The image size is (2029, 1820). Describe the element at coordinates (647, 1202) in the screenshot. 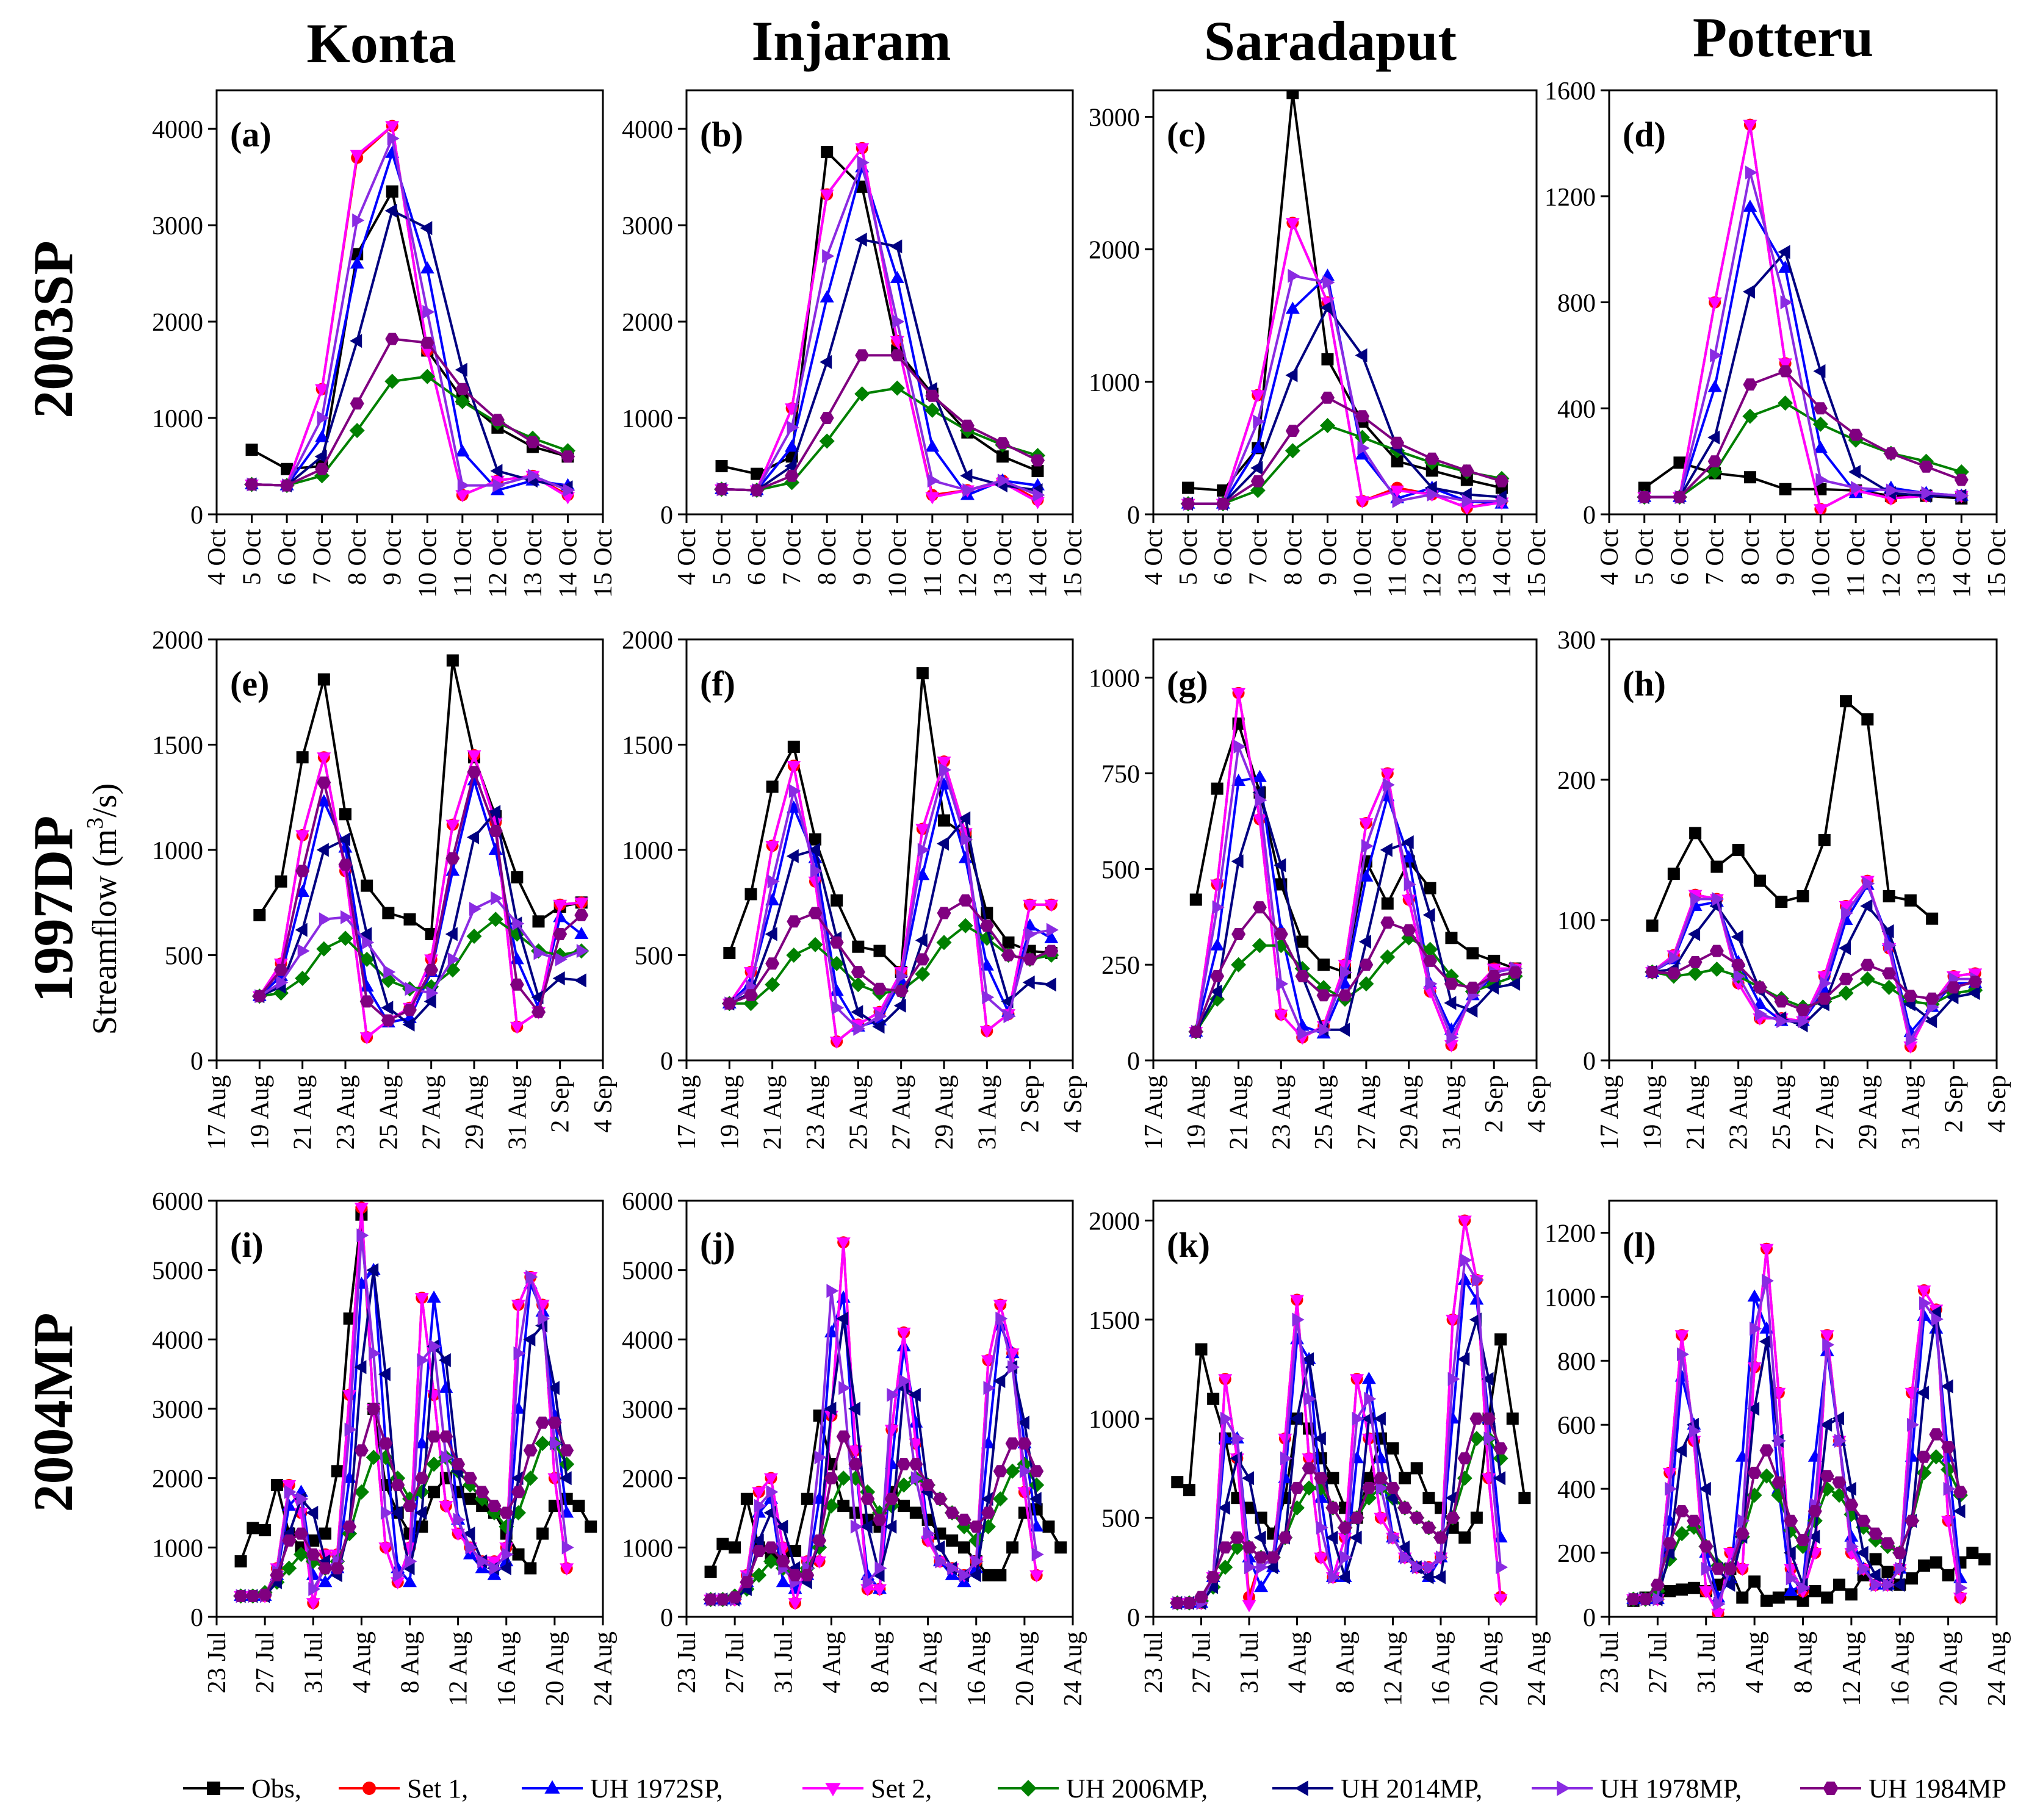

I see `y-tick-label: 6000` at that location.